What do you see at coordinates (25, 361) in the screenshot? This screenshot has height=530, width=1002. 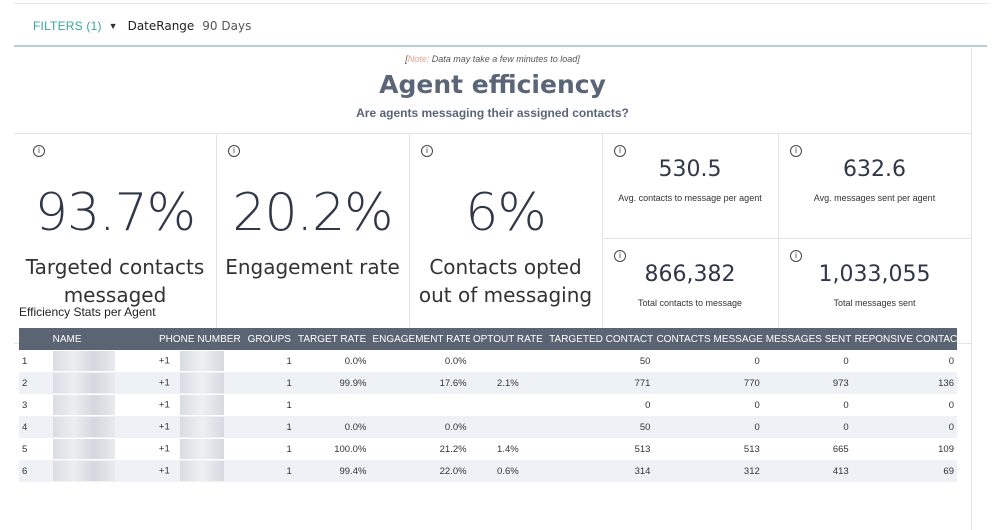 I see `row-index: 1` at bounding box center [25, 361].